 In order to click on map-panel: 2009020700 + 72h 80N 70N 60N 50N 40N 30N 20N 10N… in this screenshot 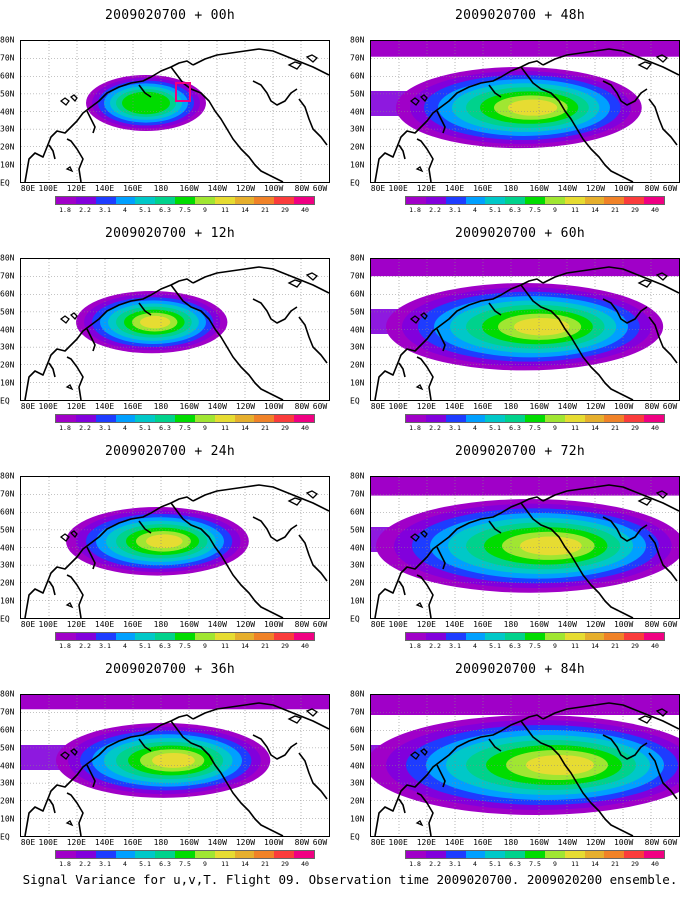, I will do `click(520, 543)`.